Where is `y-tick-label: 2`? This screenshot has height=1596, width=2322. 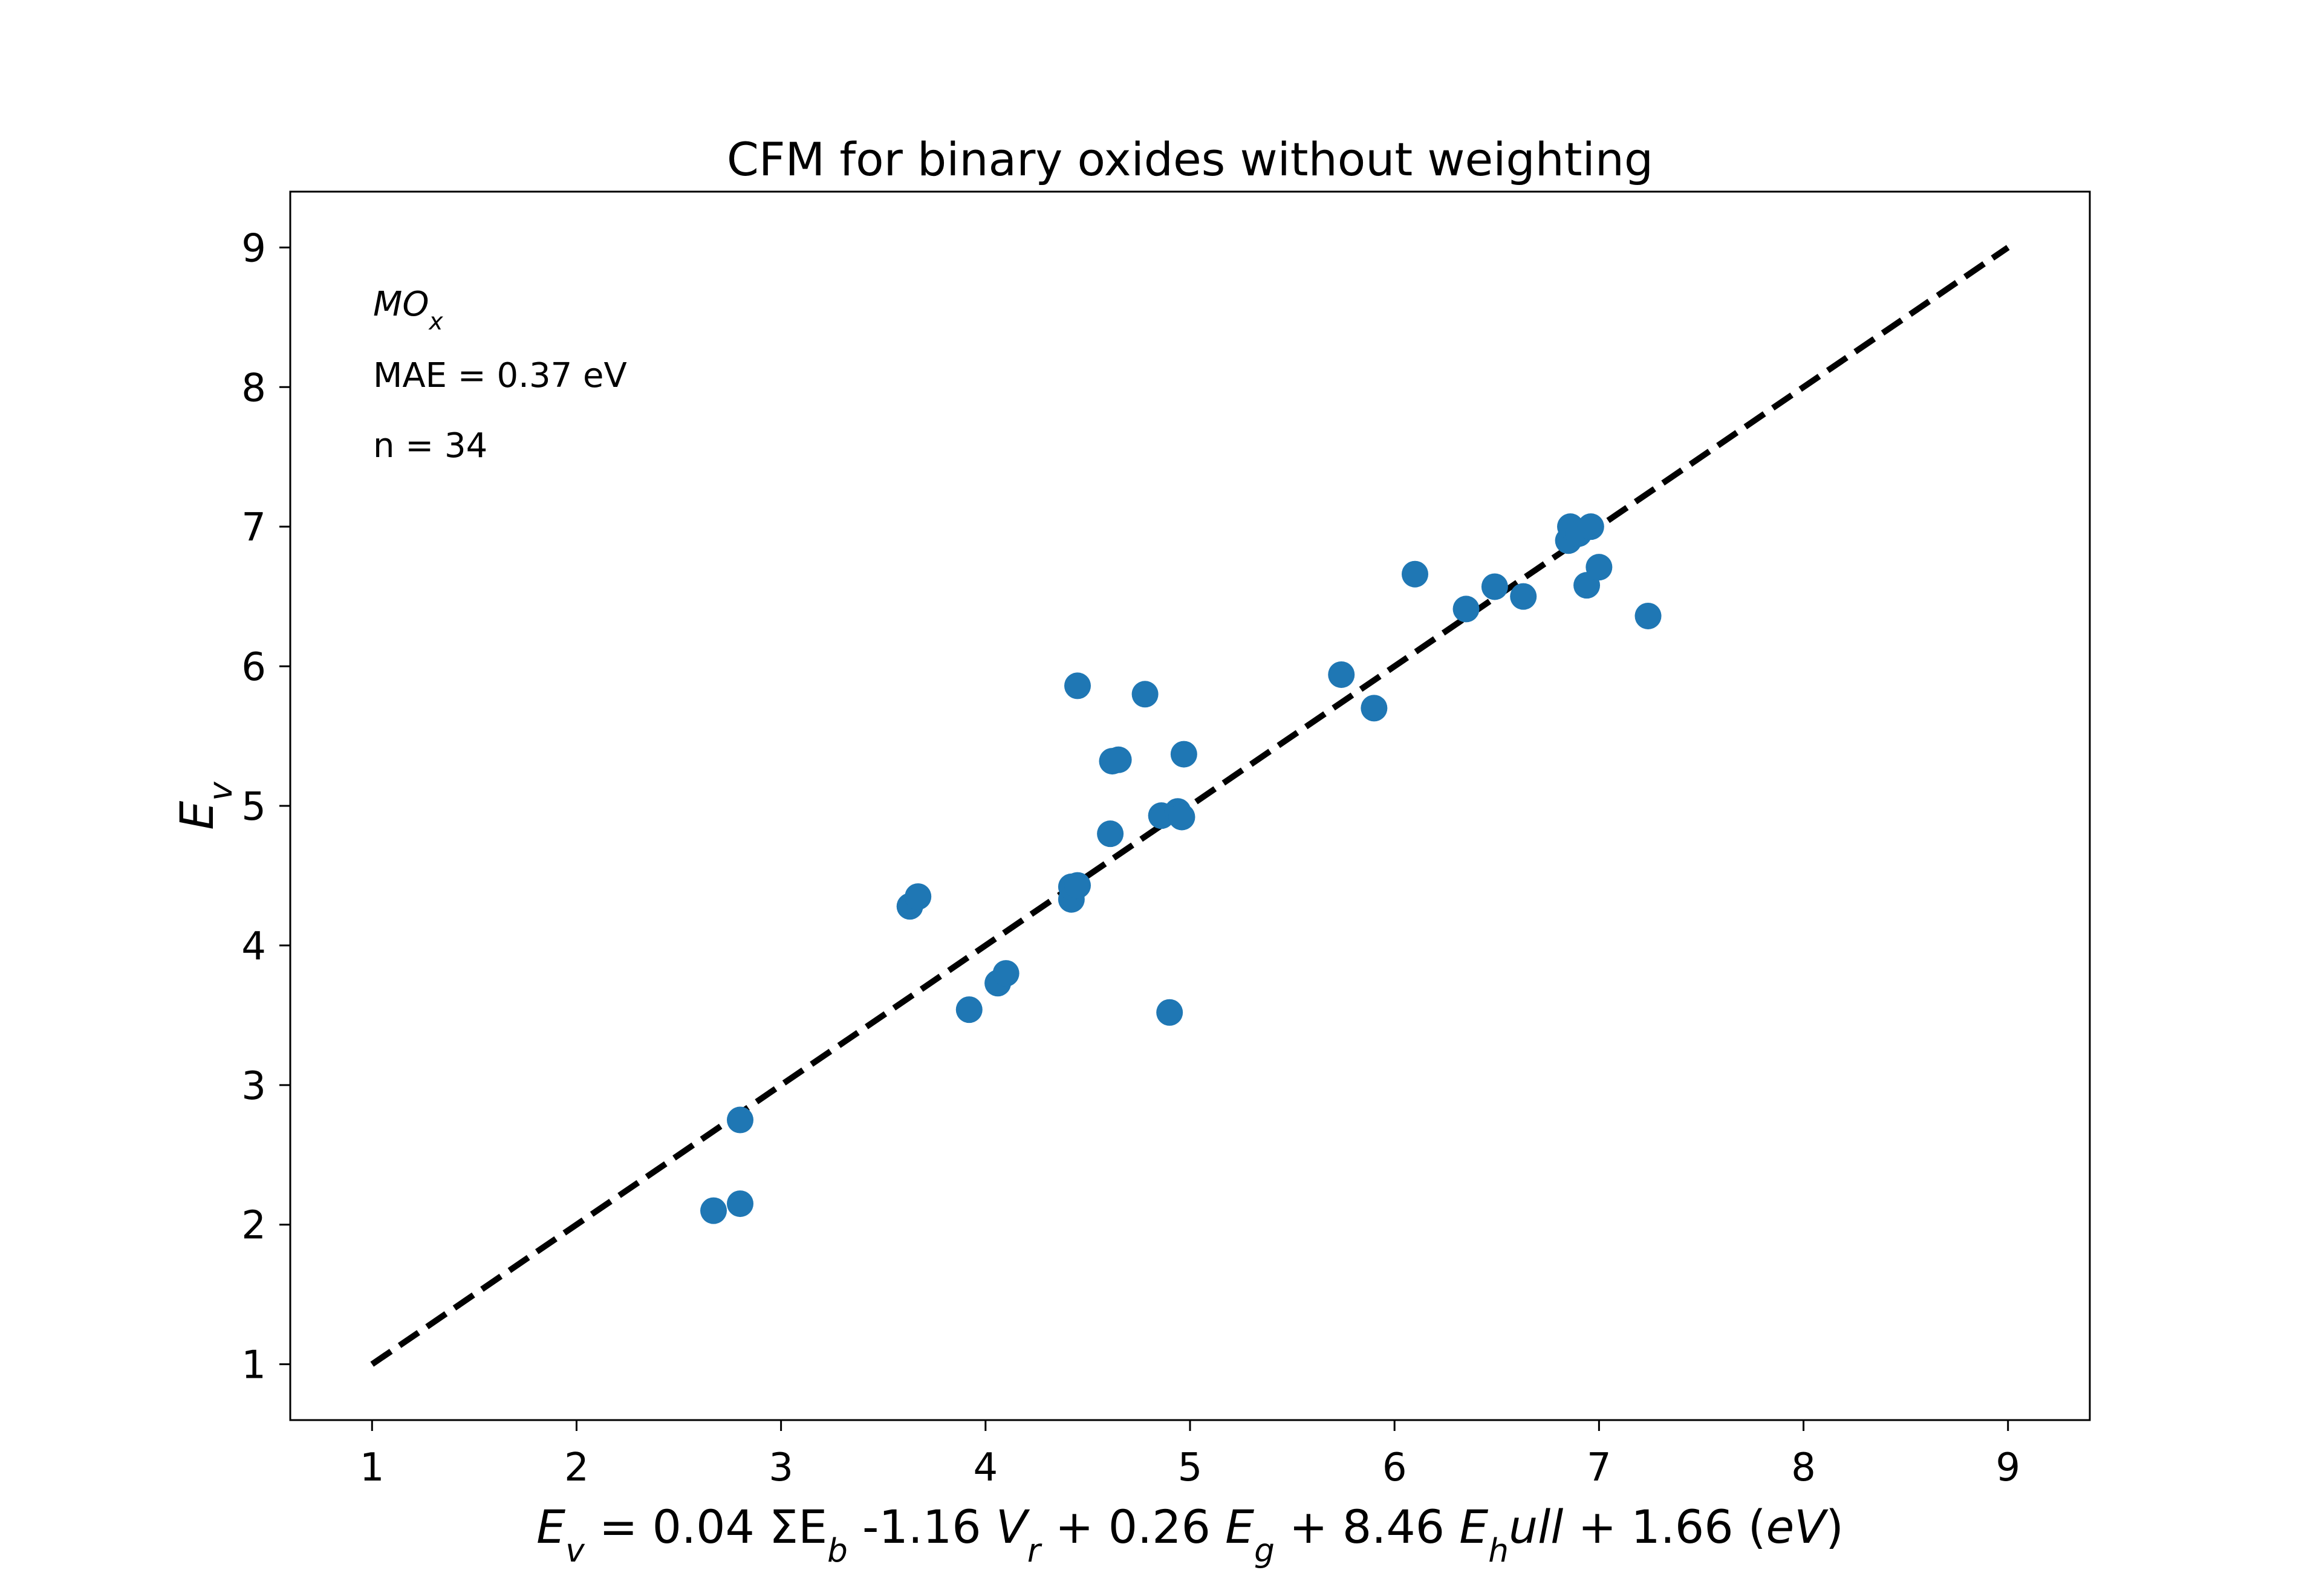 y-tick-label: 2 is located at coordinates (253, 1226).